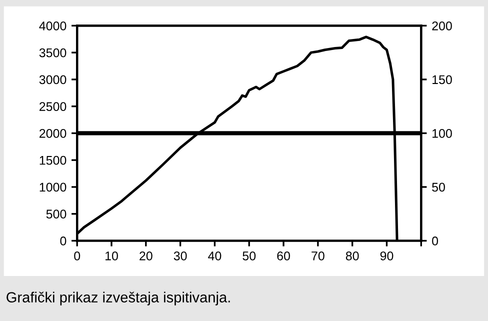  Describe the element at coordinates (442, 133) in the screenshot. I see `y2-tick-label: 100` at that location.